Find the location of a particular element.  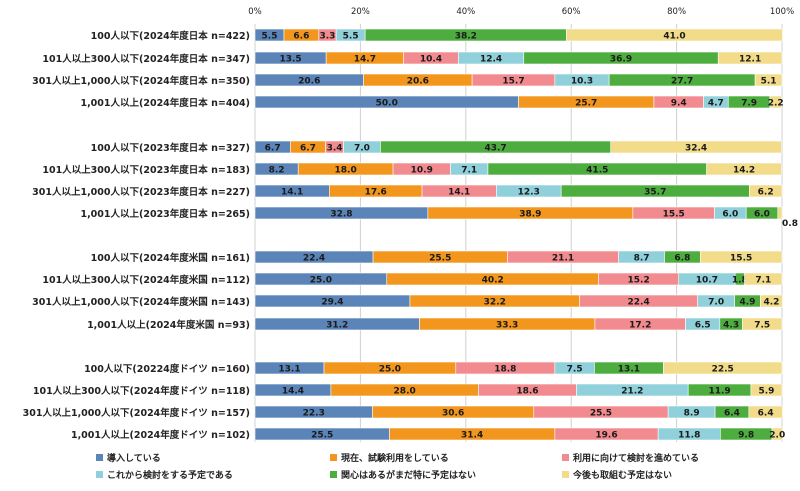

data-label: 8.9 is located at coordinates (692, 414).